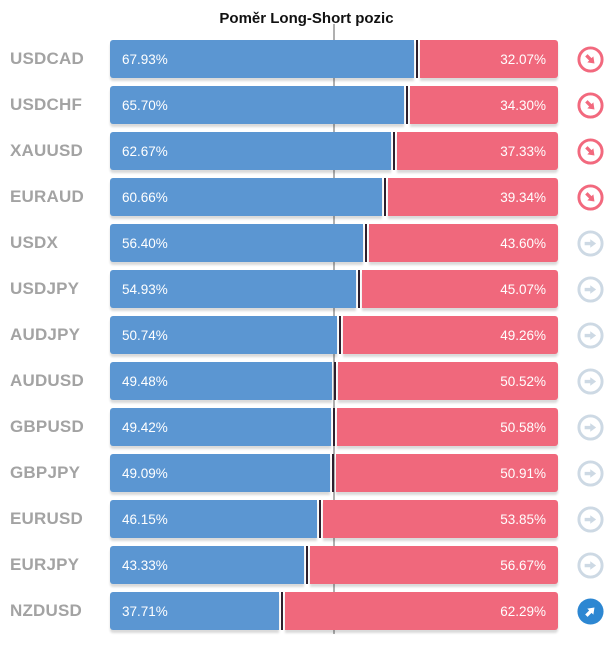  I want to click on long-percent-label: 56.40%, so click(145, 243).